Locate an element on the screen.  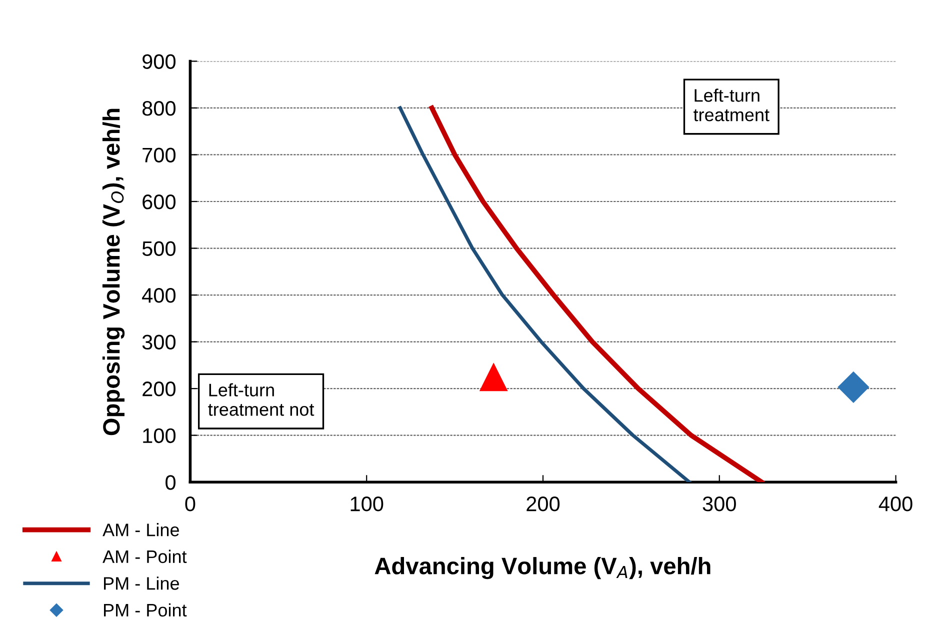
x-tick-label: 100 is located at coordinates (367, 504).